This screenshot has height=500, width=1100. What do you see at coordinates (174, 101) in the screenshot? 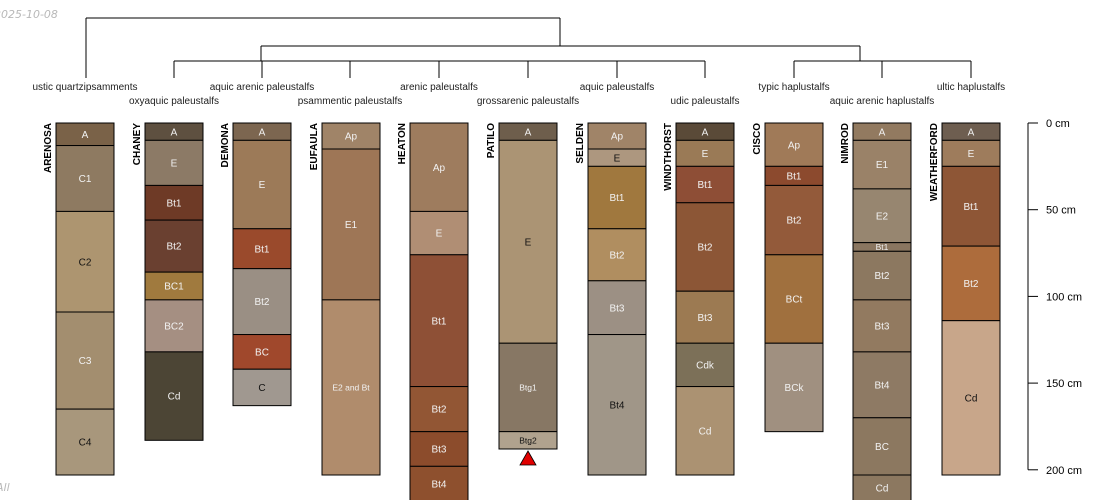
I see `taxonomy-label: oxyaquic paleustalfs` at bounding box center [174, 101].